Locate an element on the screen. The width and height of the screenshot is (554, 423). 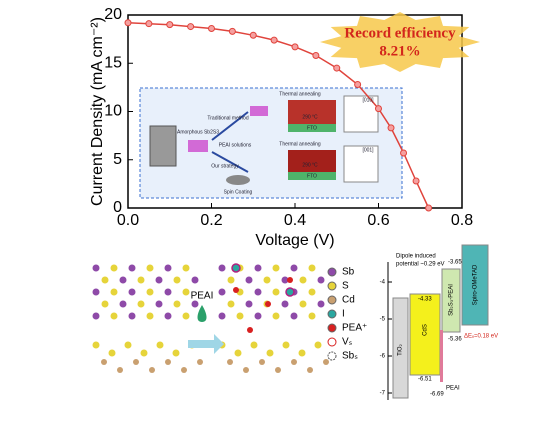
x-tick-label: 0.8 is located at coordinates (462, 220).